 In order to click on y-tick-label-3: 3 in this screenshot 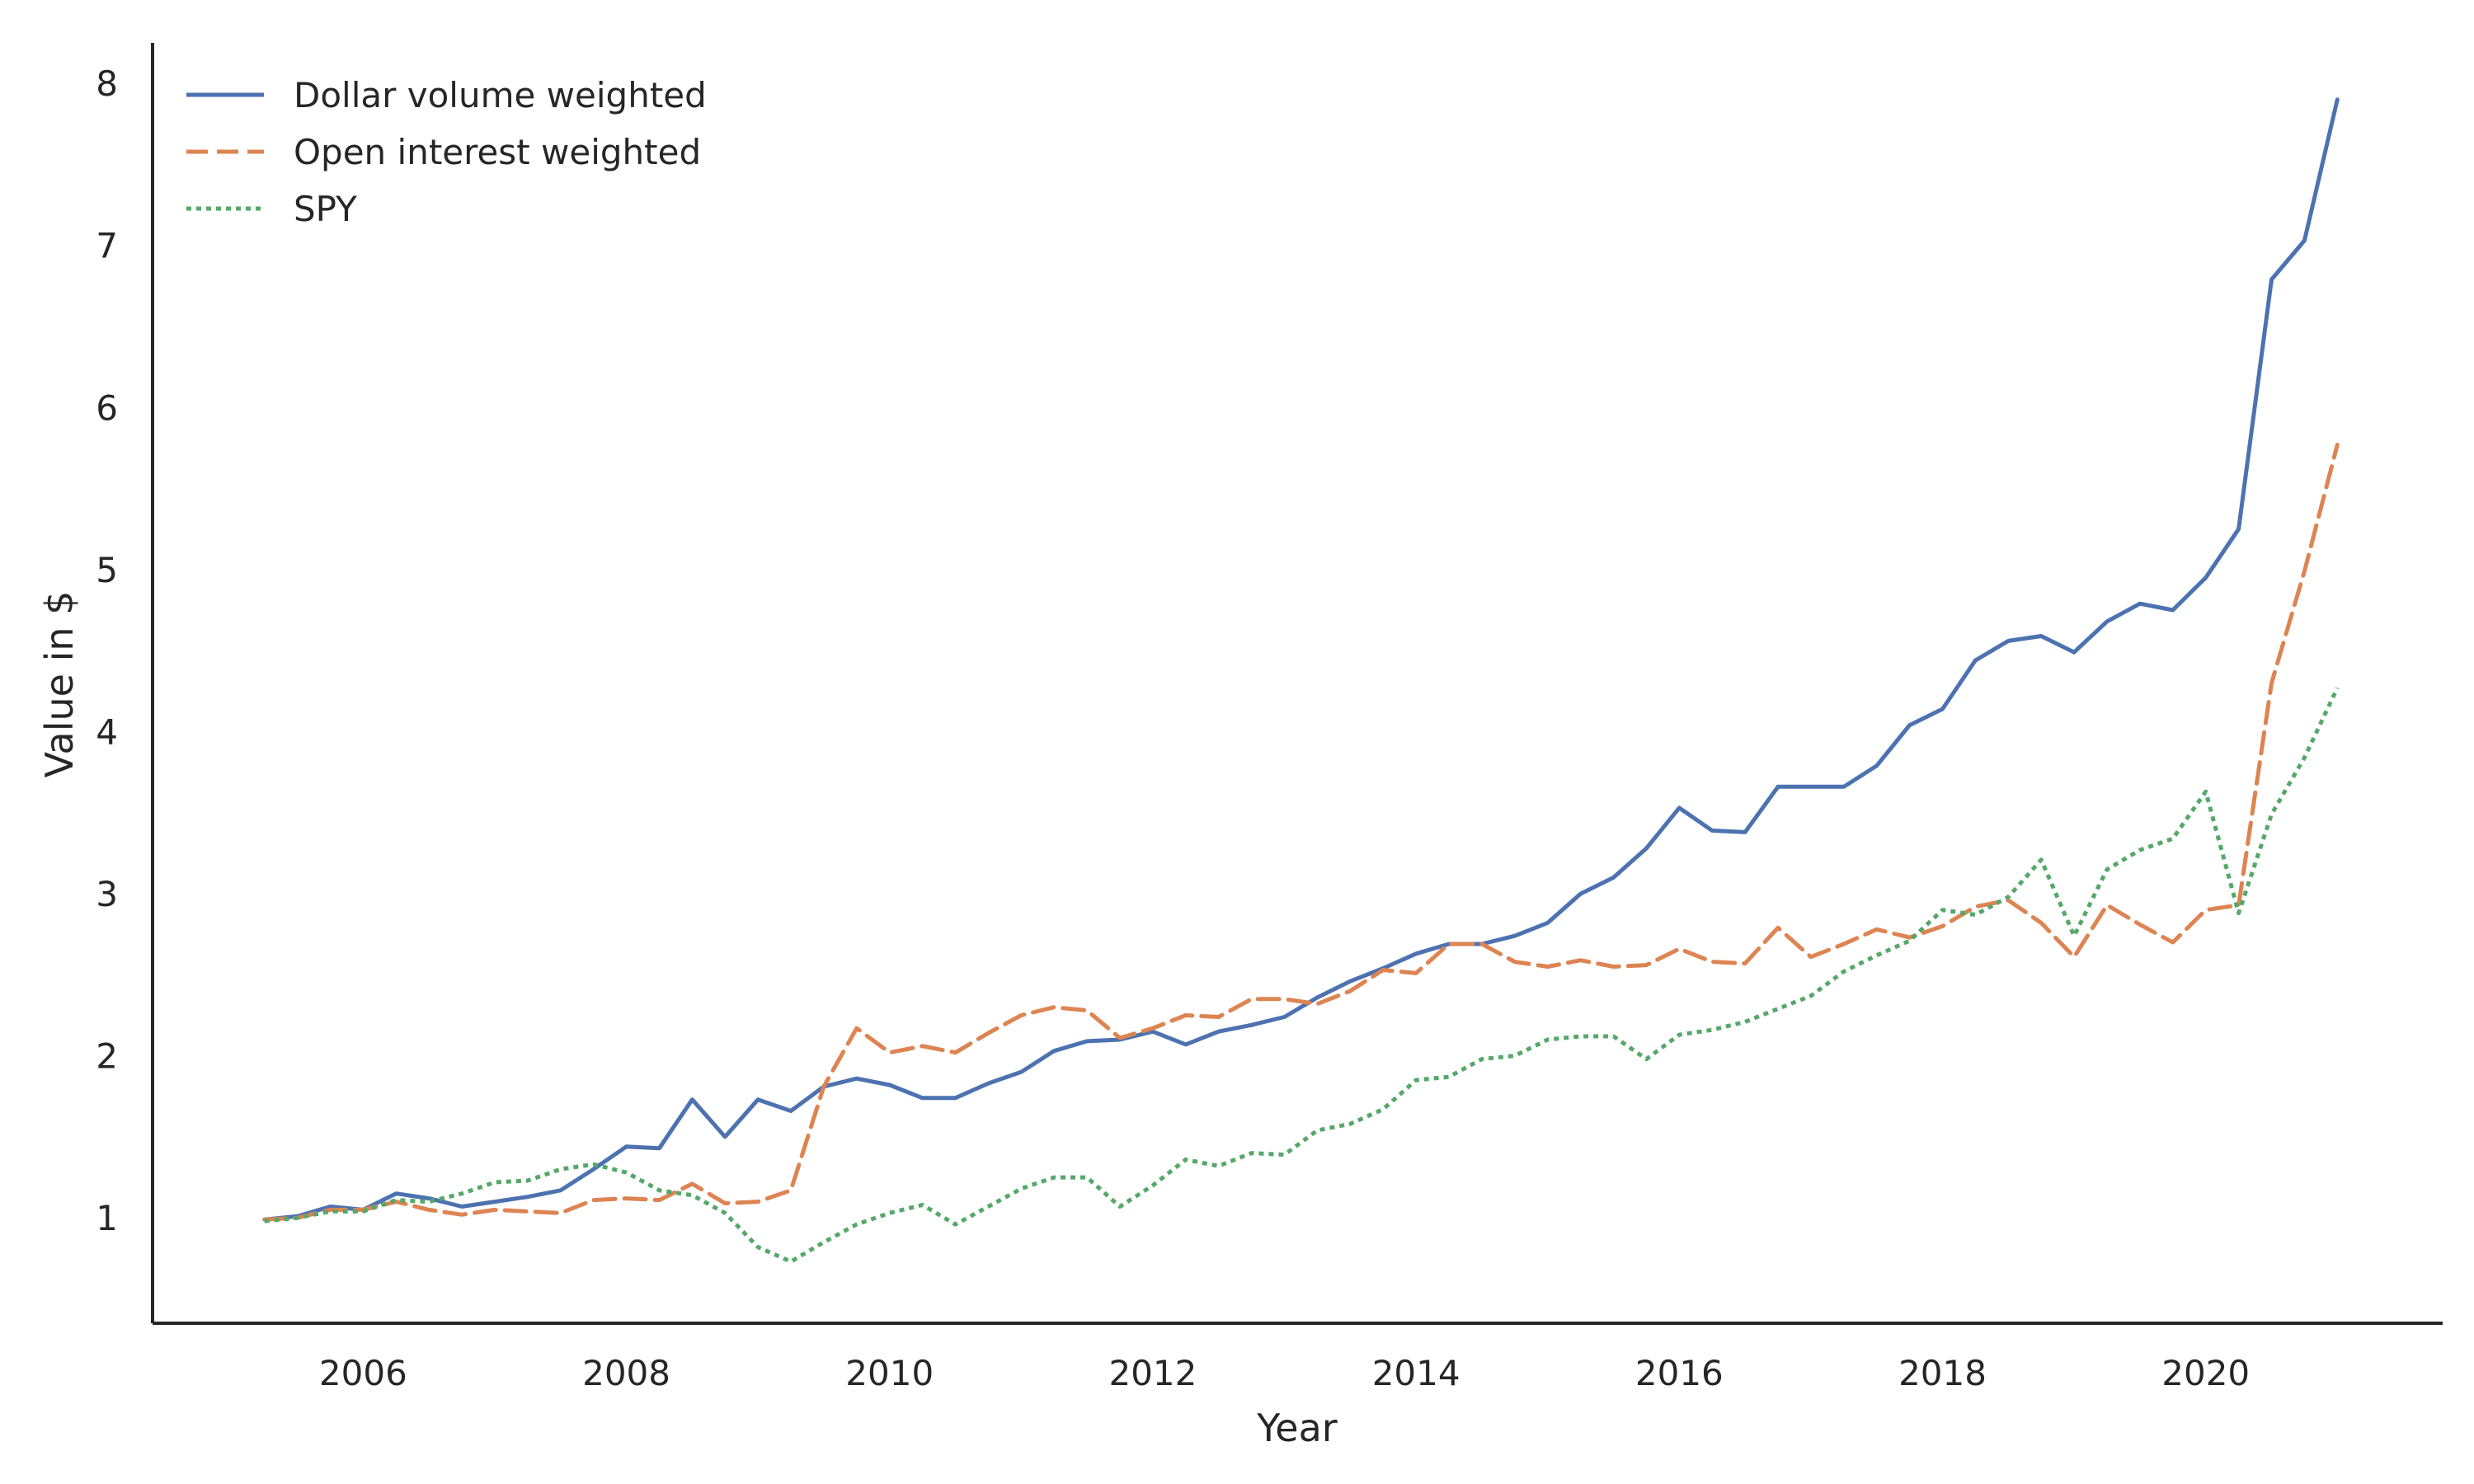, I will do `click(107, 894)`.